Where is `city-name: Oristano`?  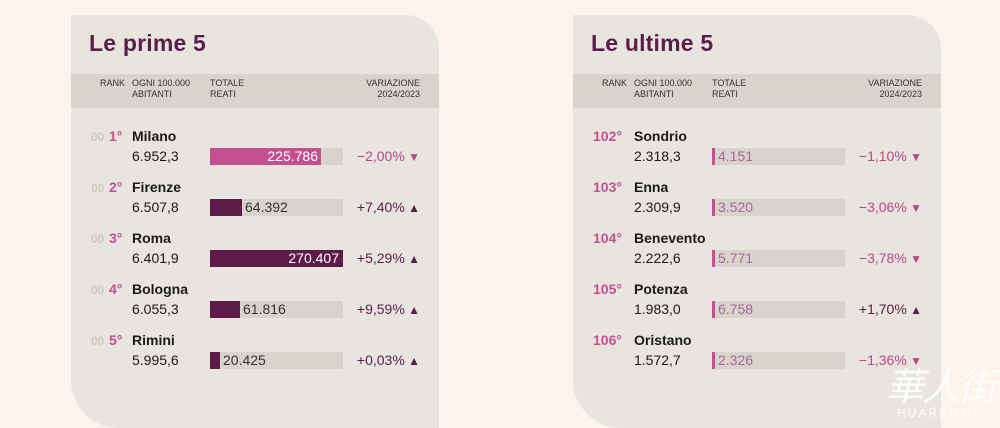 city-name: Oristano is located at coordinates (663, 340).